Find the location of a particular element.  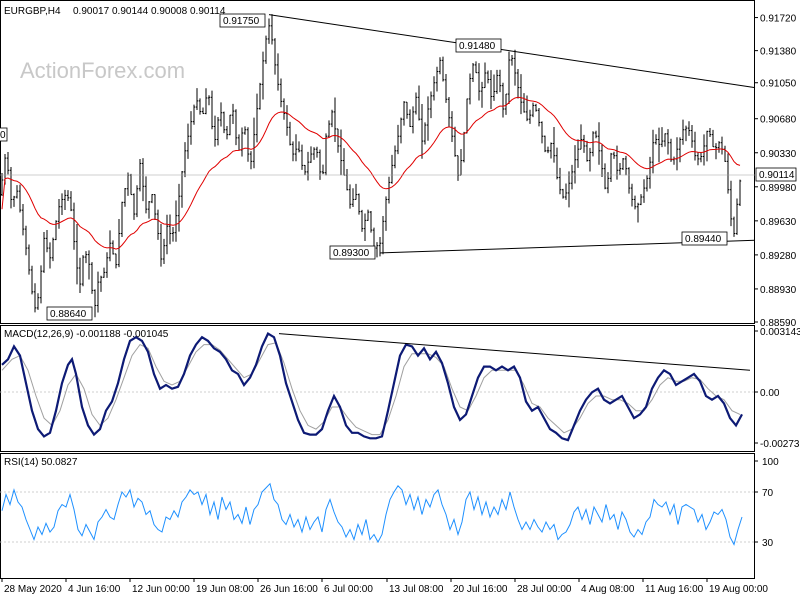

macd-y-axis: 0.003143 0.00 -0.002737 is located at coordinates (777, 388).